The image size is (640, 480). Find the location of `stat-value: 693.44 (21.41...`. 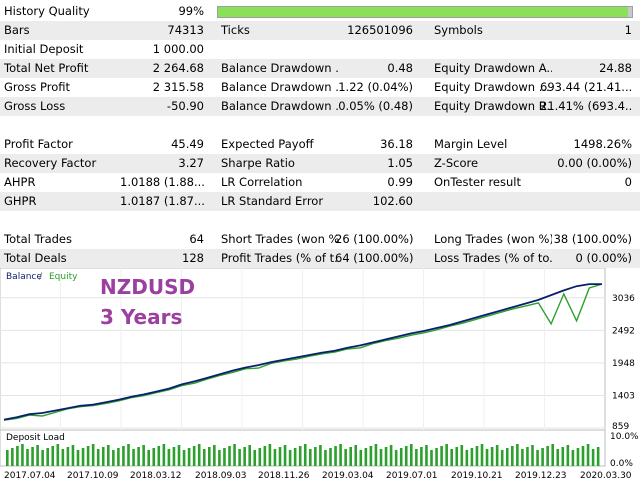

stat-value: 693.44 (21.41... is located at coordinates (586, 87).